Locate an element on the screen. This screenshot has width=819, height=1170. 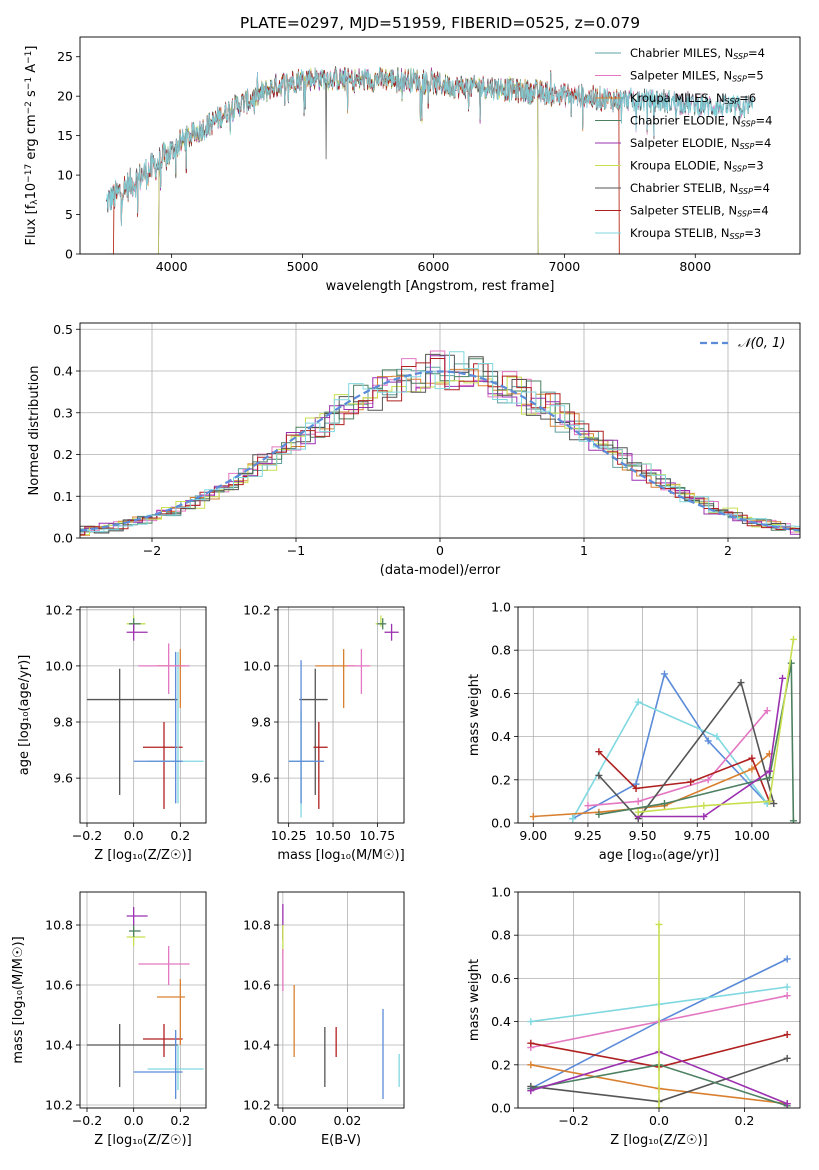
x-tick-label: 7000 is located at coordinates (564, 266).